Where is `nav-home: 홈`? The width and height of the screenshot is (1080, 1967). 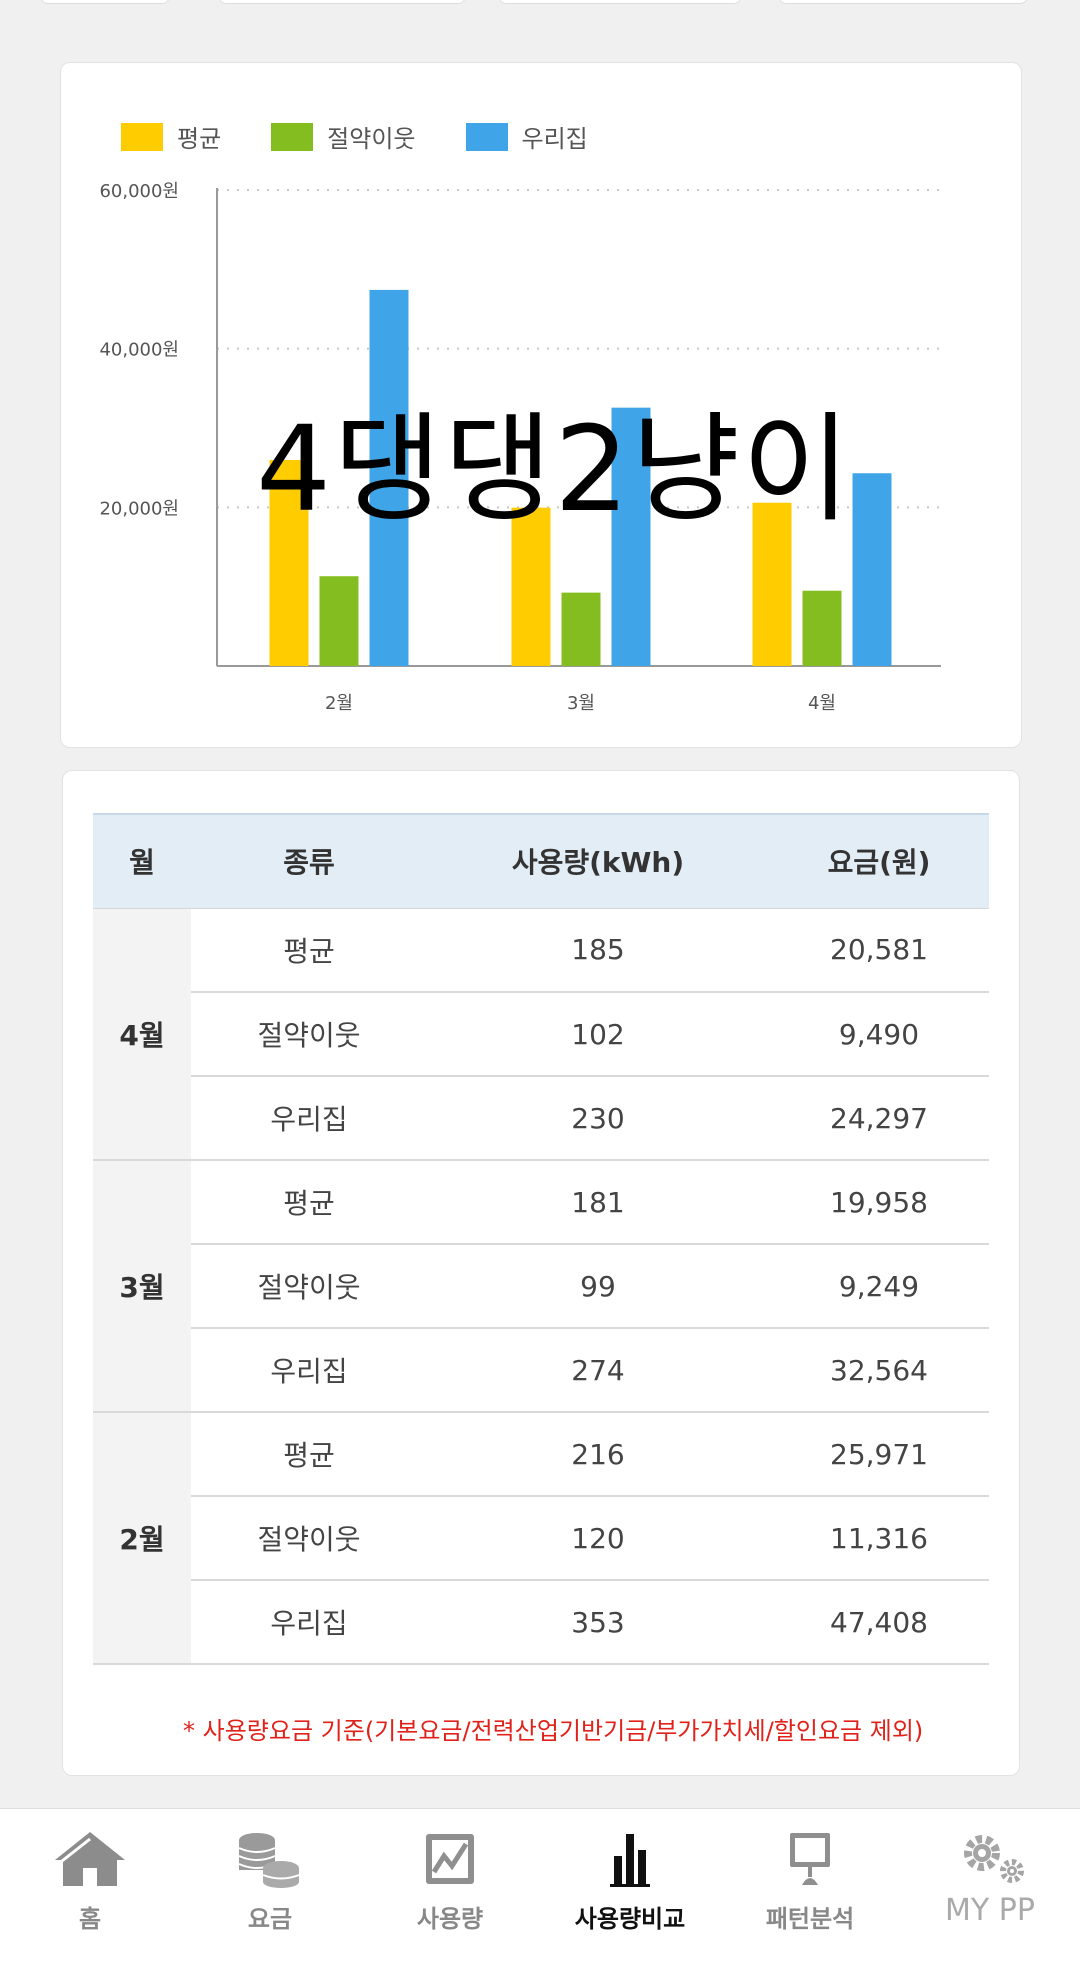 nav-home: 홈 is located at coordinates (90, 1888).